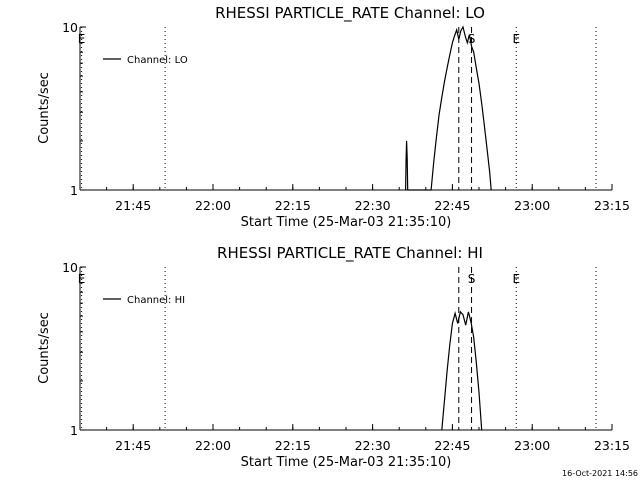  What do you see at coordinates (350, 253) in the screenshot?
I see `chart-title: RHESSI PARTICLE_RATE Channel: HI` at bounding box center [350, 253].